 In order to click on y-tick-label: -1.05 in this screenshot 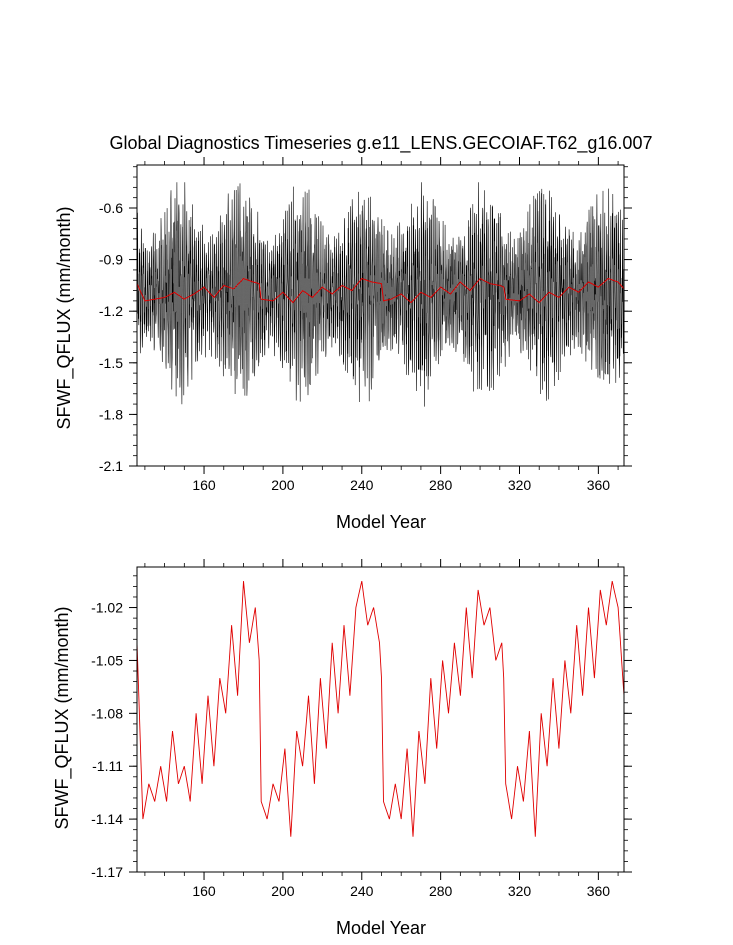, I will do `click(107, 660)`.